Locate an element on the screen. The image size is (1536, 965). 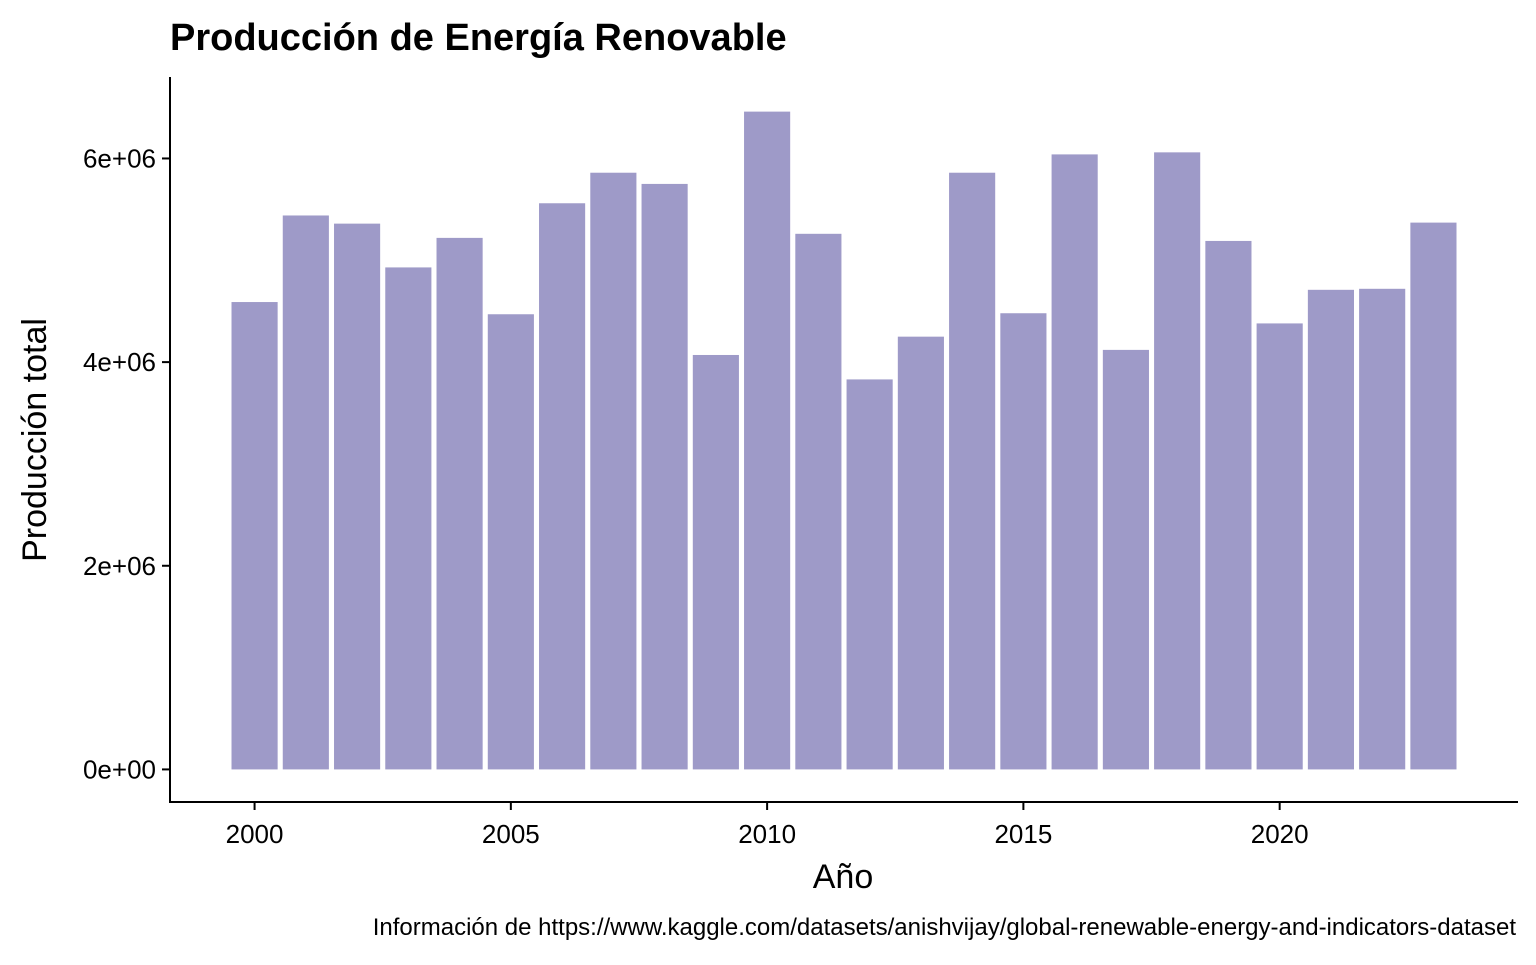
bar-2022 is located at coordinates (1382, 529).